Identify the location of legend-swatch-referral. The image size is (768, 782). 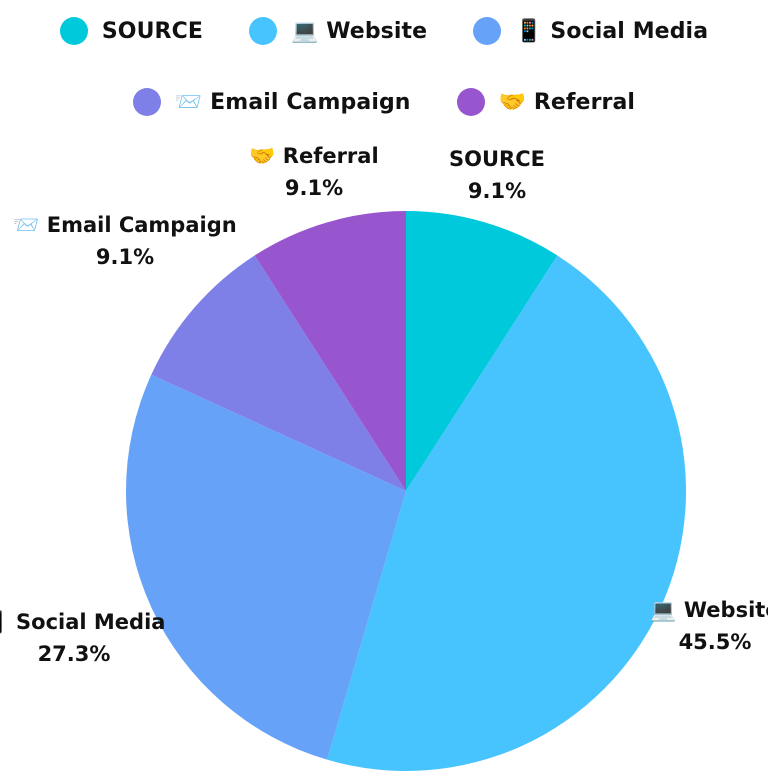
(470, 102).